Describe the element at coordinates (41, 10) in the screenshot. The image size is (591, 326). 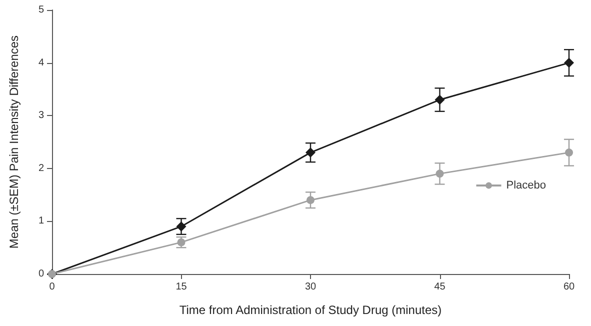
I see `y-tick-label: 5` at that location.